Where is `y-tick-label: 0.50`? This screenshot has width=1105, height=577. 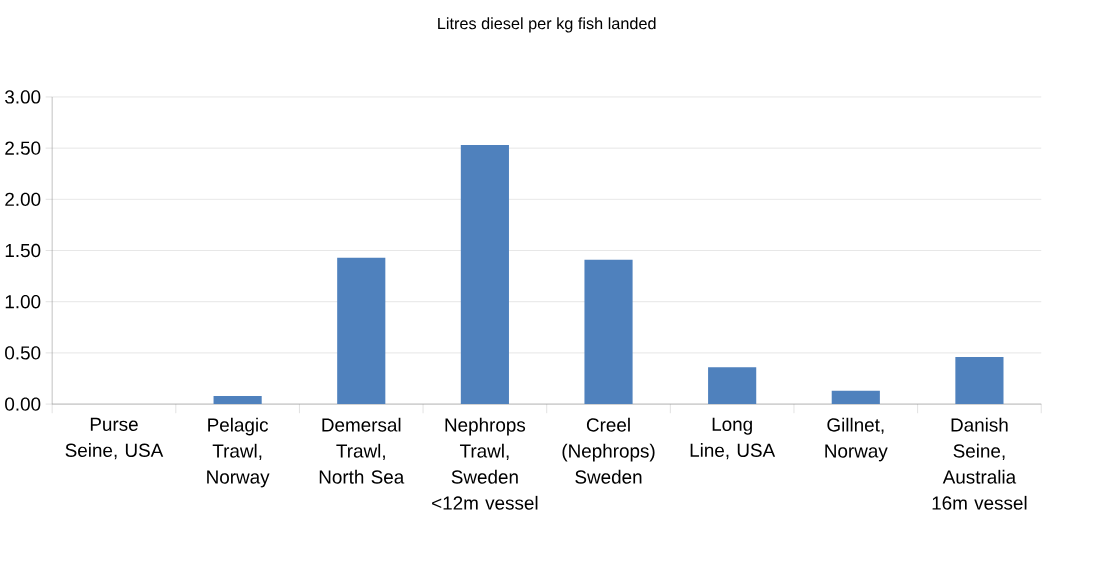
y-tick-label: 0.50 is located at coordinates (23, 353).